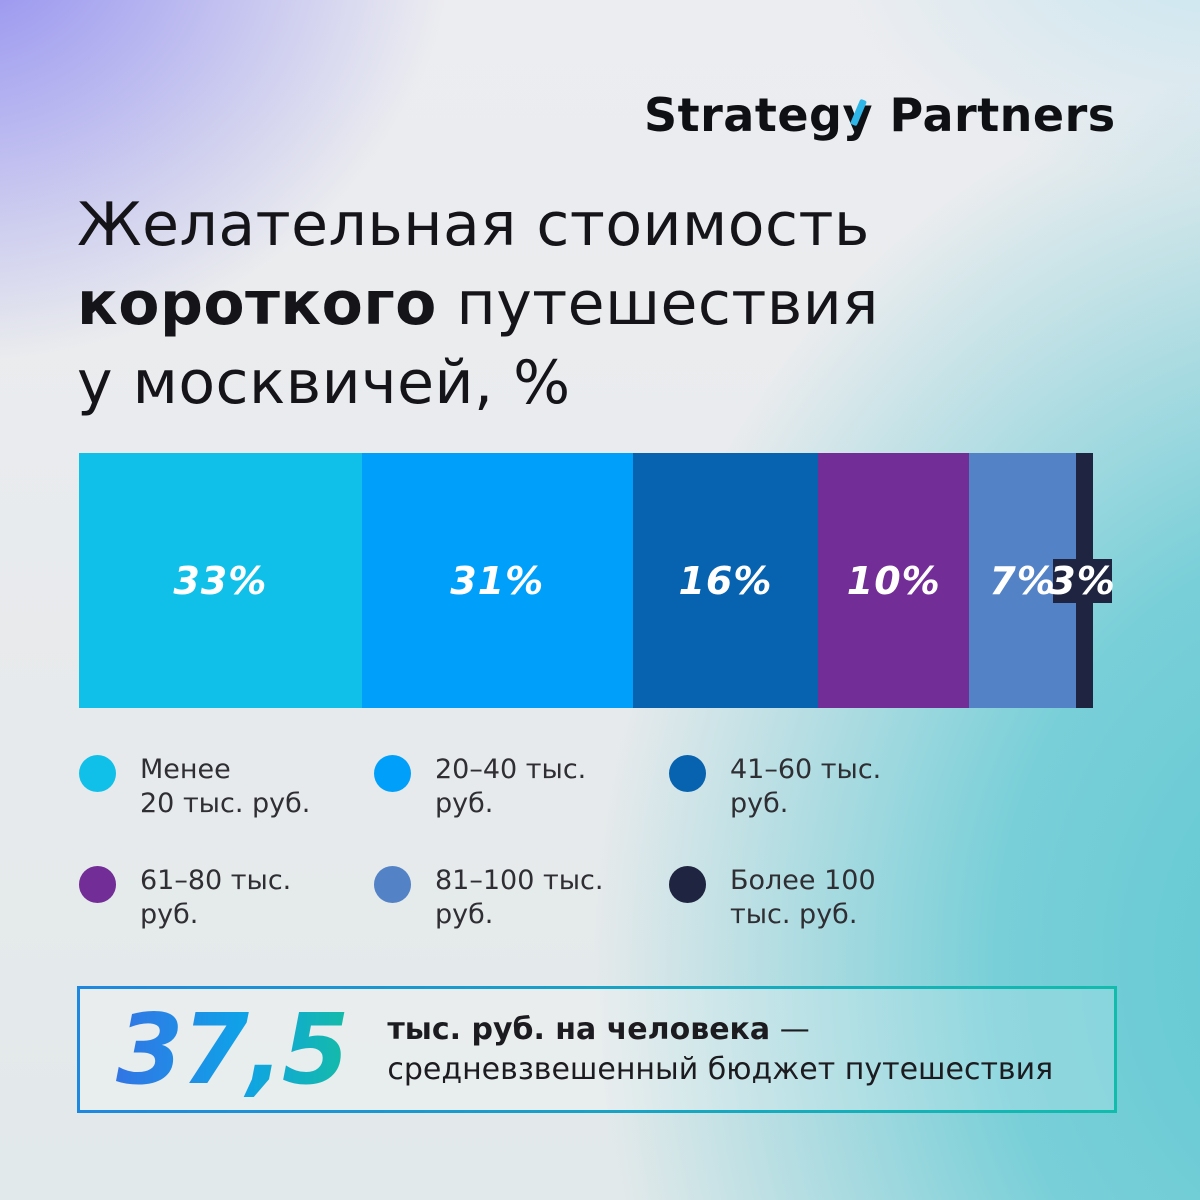  Describe the element at coordinates (657, 304) in the screenshot. I see `title-line2-rest: путешествия` at that location.